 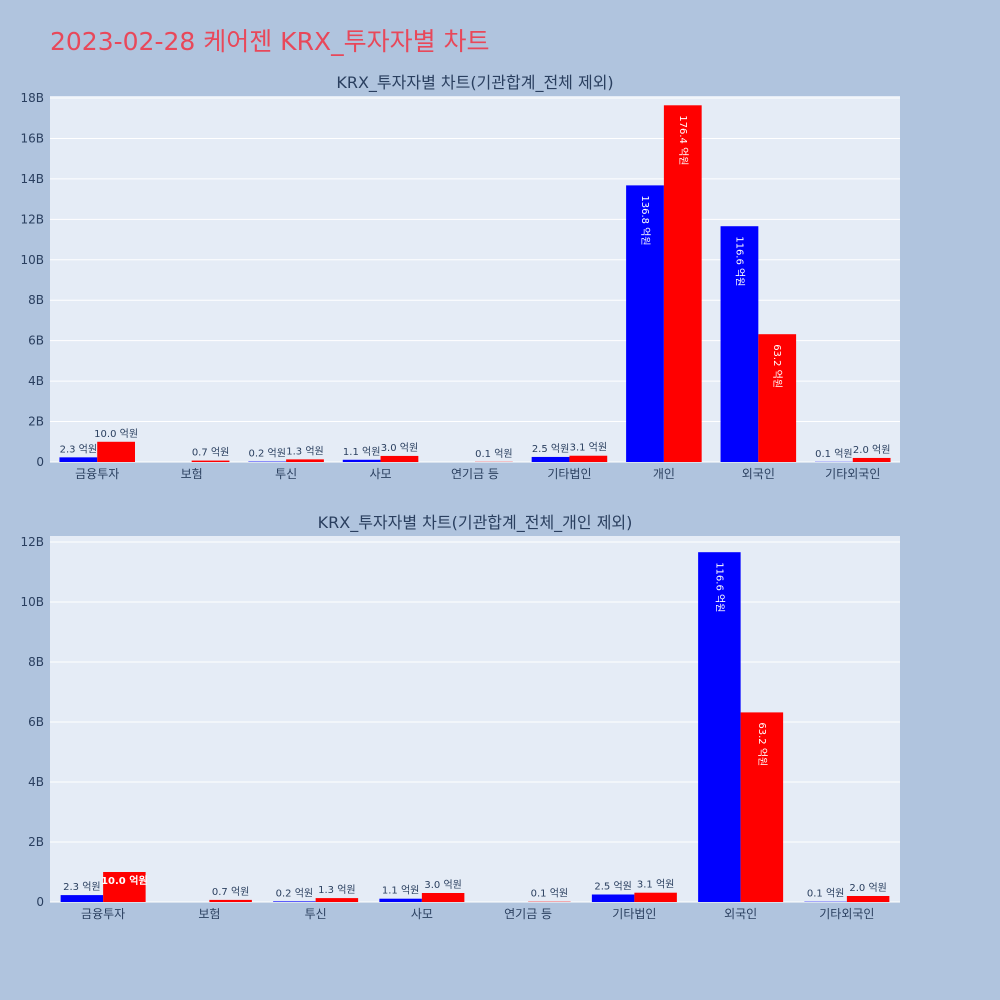 I want to click on bar-data-label: 136.8 억원, so click(x=645, y=220).